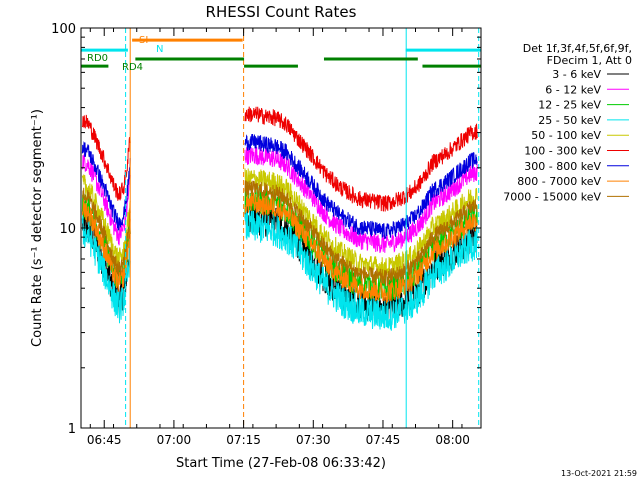 Image resolution: width=640 pixels, height=480 pixels. I want to click on y-tick-label: 10, so click(67, 229).